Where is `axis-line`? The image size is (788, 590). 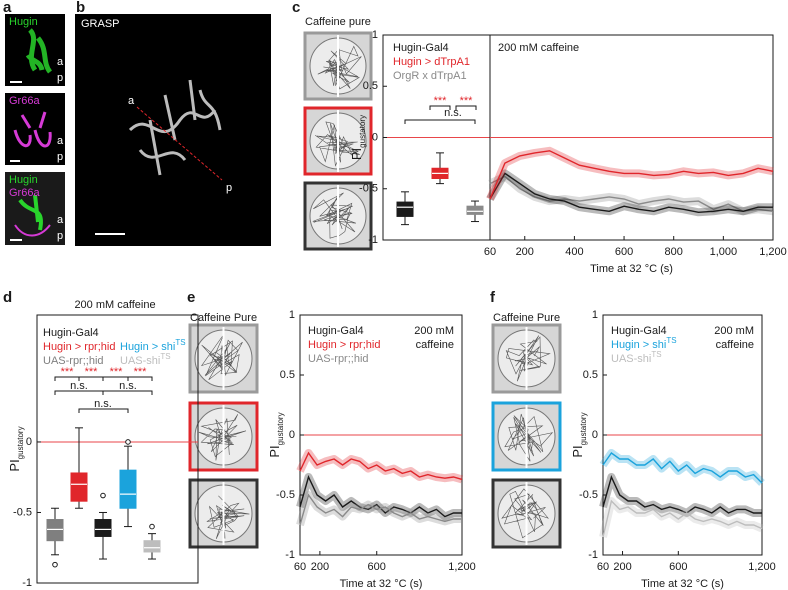
axis-line is located at coordinates (179, 143).